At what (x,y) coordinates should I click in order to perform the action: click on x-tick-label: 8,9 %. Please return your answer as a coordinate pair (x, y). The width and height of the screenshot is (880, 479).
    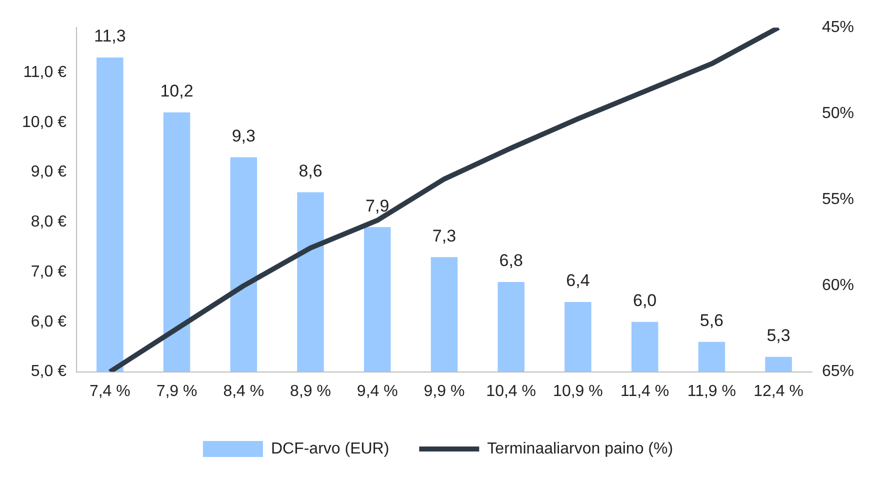
    Looking at the image, I should click on (310, 391).